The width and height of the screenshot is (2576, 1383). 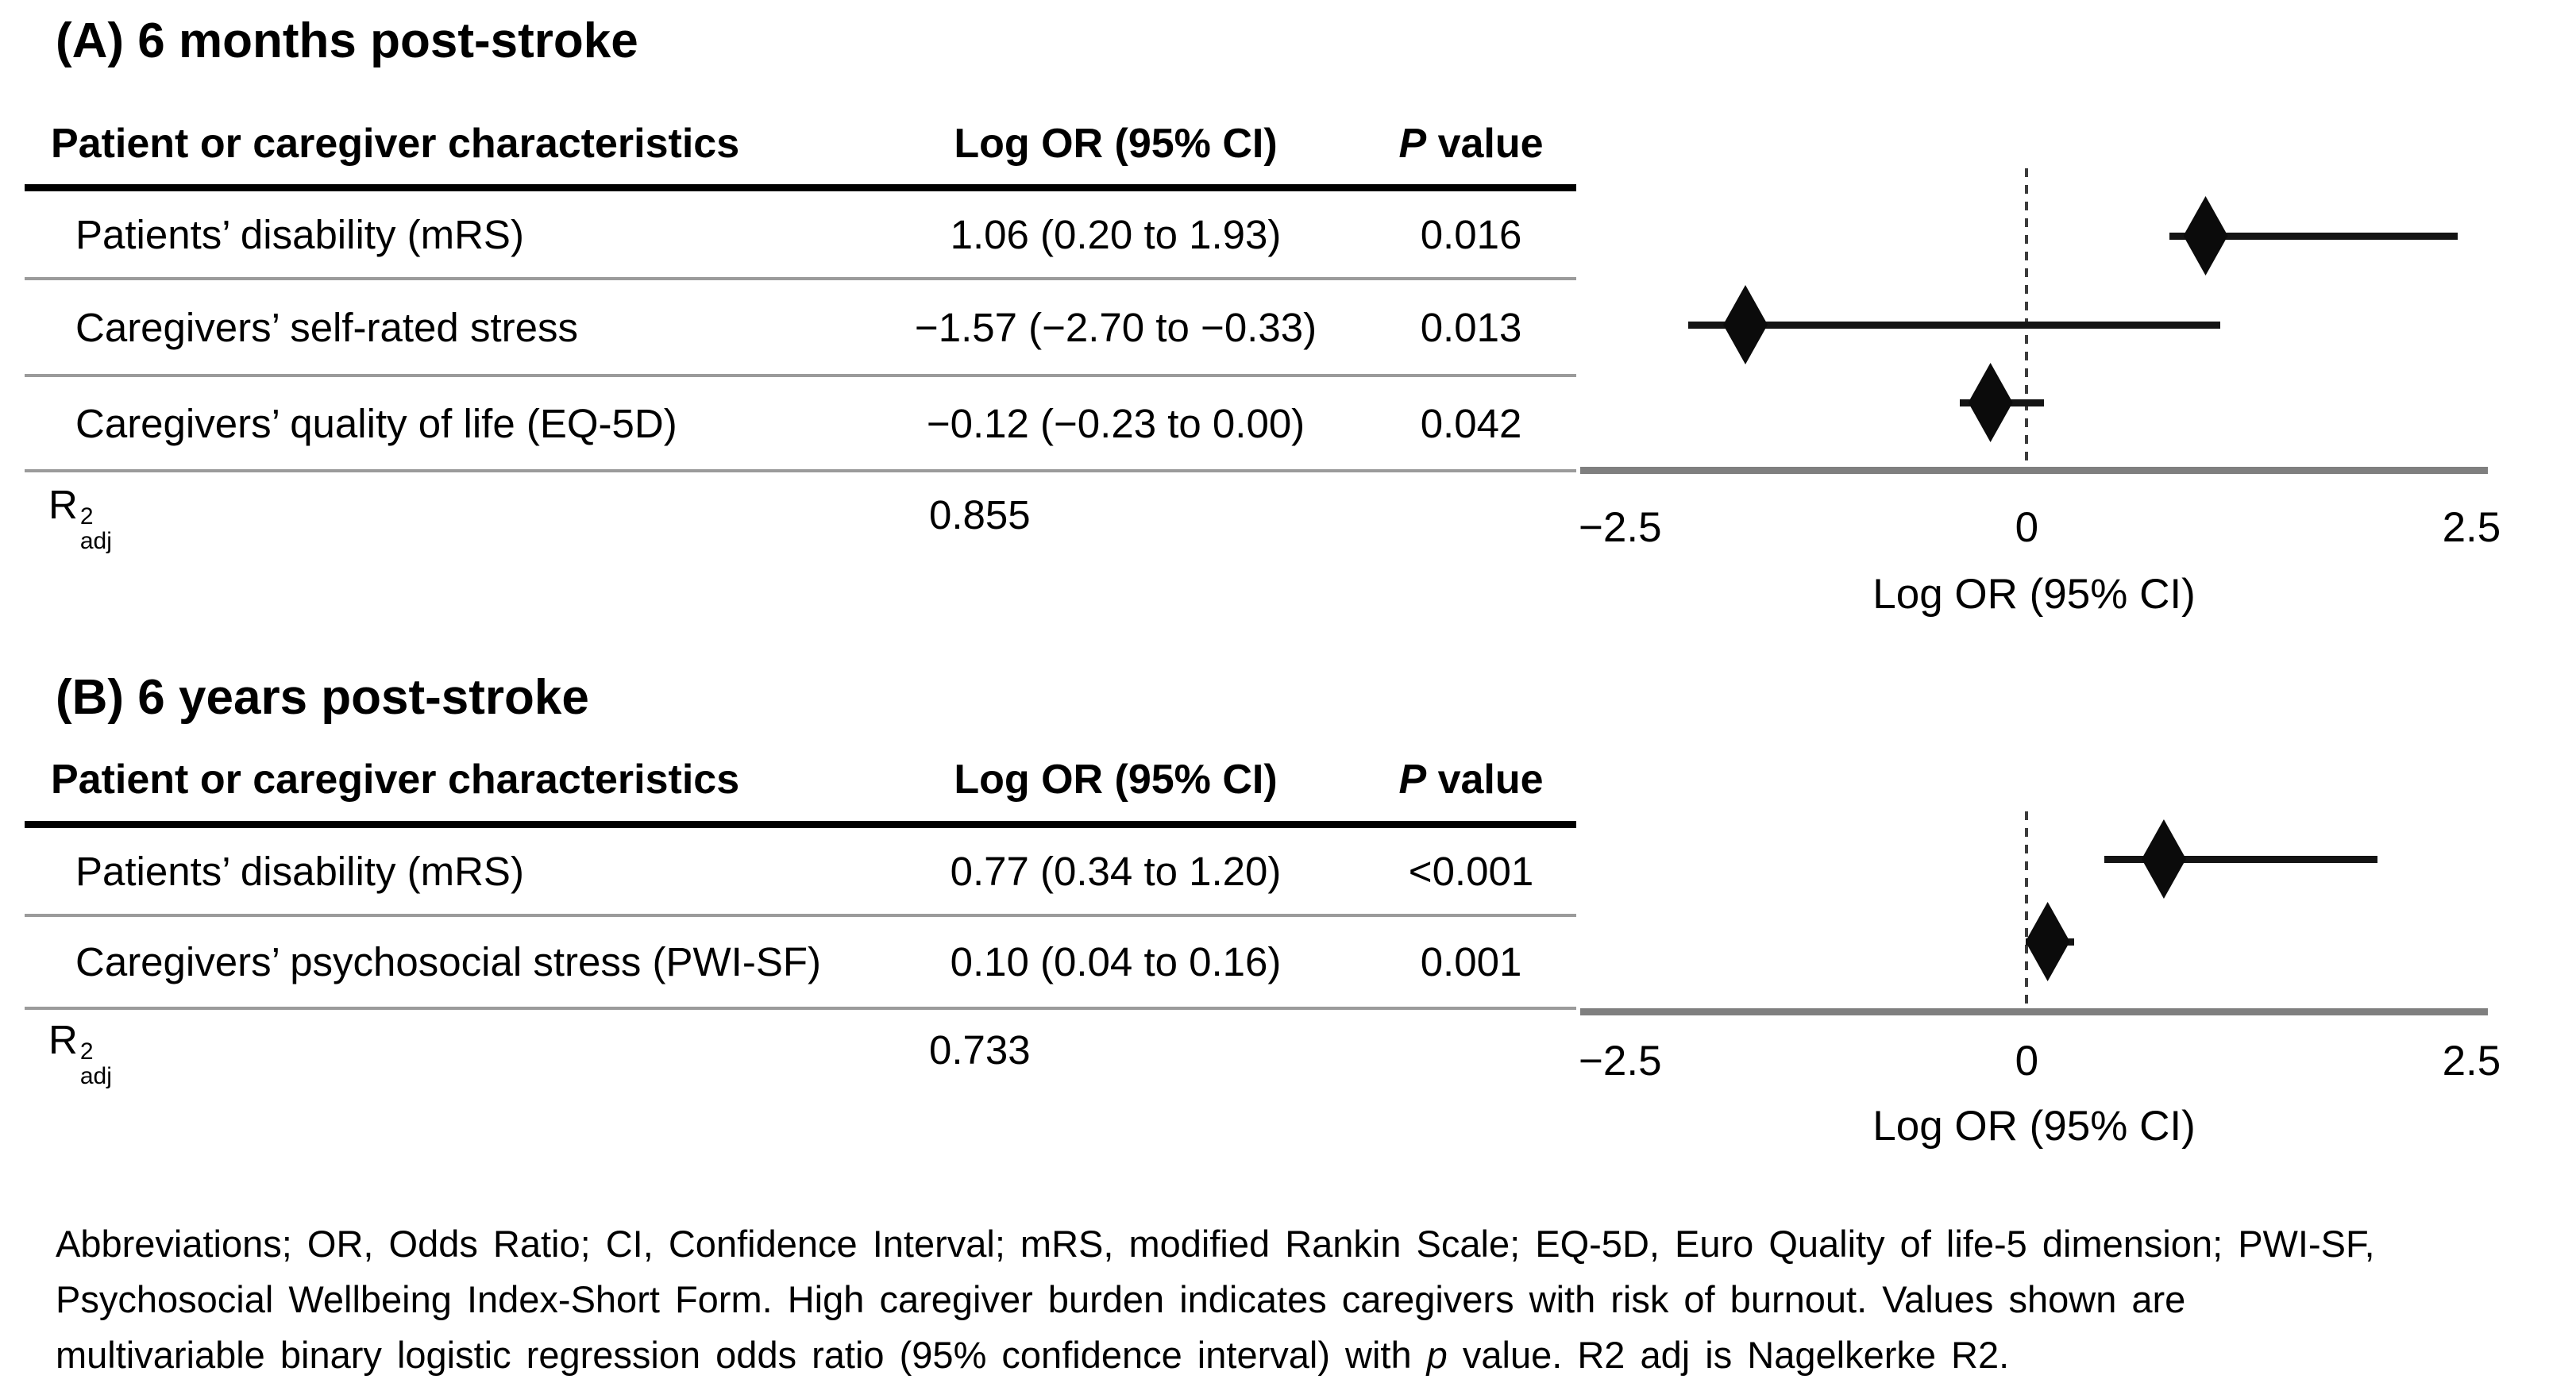 I want to click on row-p-value: 0.042, so click(x=1471, y=423).